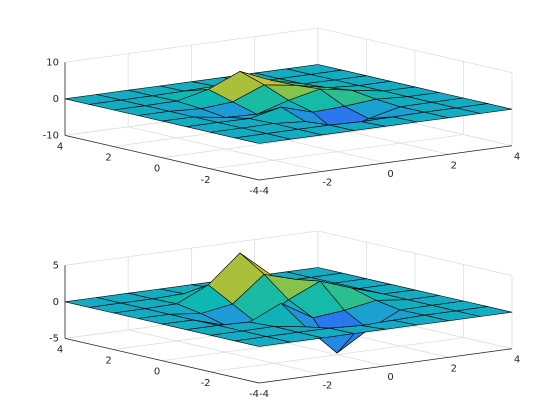 This screenshot has height=420, width=560. Describe the element at coordinates (56, 265) in the screenshot. I see `z-tick-label: 5` at that location.